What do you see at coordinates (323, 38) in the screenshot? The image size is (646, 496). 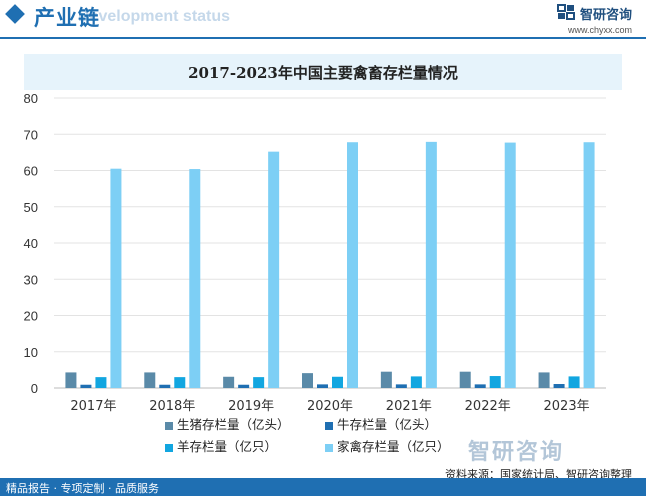 I see `header-divider` at bounding box center [323, 38].